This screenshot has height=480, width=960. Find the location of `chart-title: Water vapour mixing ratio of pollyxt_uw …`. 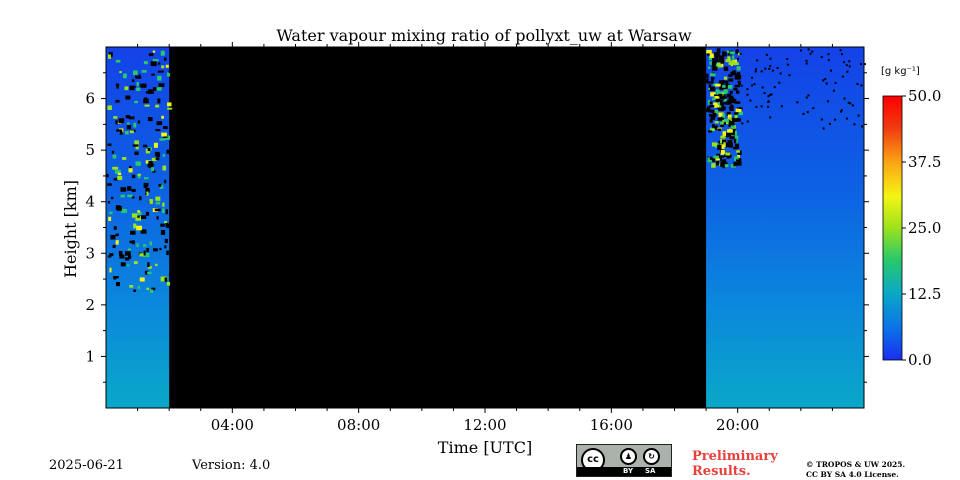

chart-title: Water vapour mixing ratio of pollyxt_uw … is located at coordinates (484, 35).